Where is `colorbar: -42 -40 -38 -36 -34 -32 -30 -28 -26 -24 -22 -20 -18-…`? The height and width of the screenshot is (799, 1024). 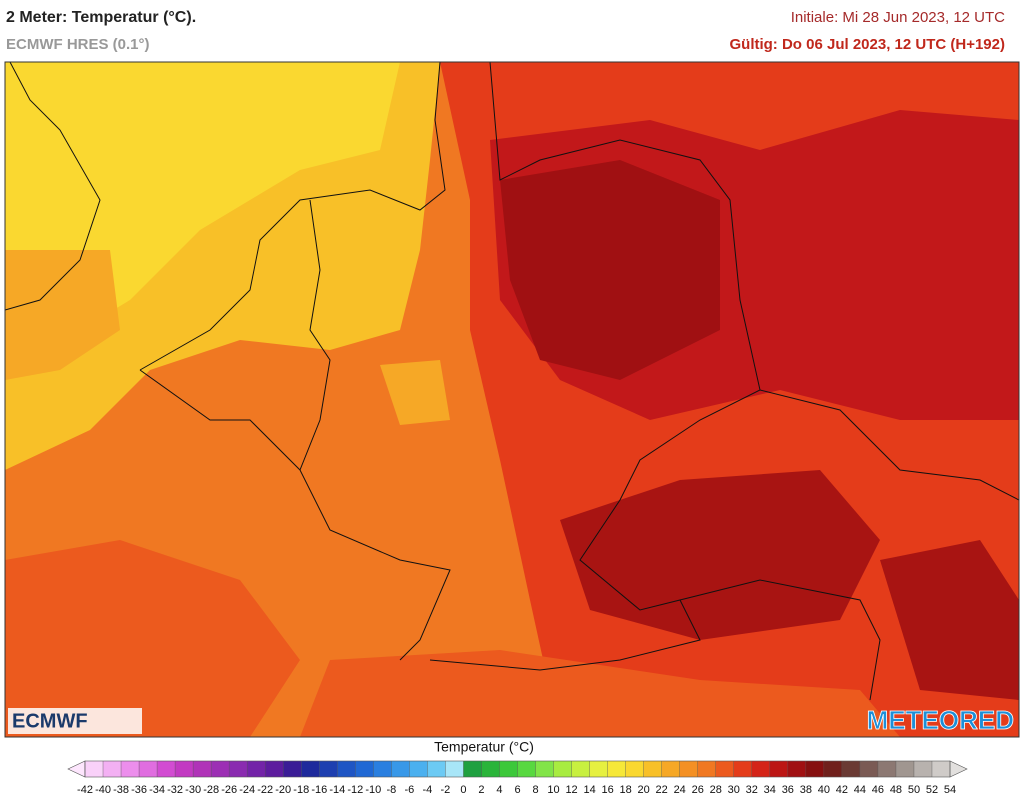
colorbar: -42 -40 -38 -36 -34 -32 -30 -28 -26 -24 -22 -20 -18-… is located at coordinates (517, 778).